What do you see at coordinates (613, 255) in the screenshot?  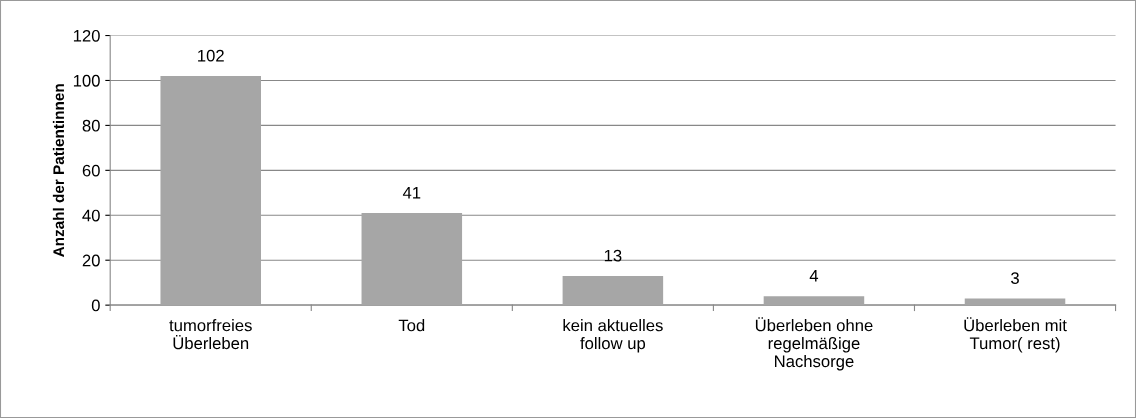 I see `data-label: 13` at bounding box center [613, 255].